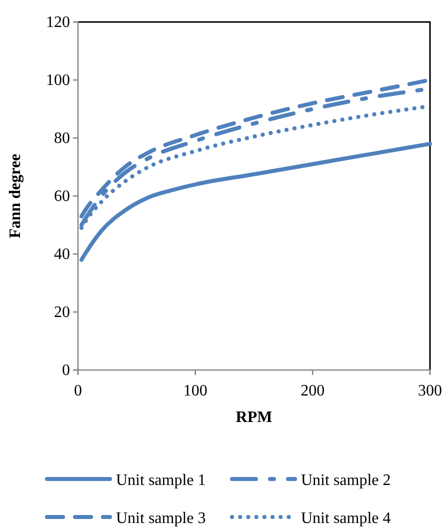 The image size is (443, 531). What do you see at coordinates (15, 196) in the screenshot?
I see `y-axis-title: Fann degree` at bounding box center [15, 196].